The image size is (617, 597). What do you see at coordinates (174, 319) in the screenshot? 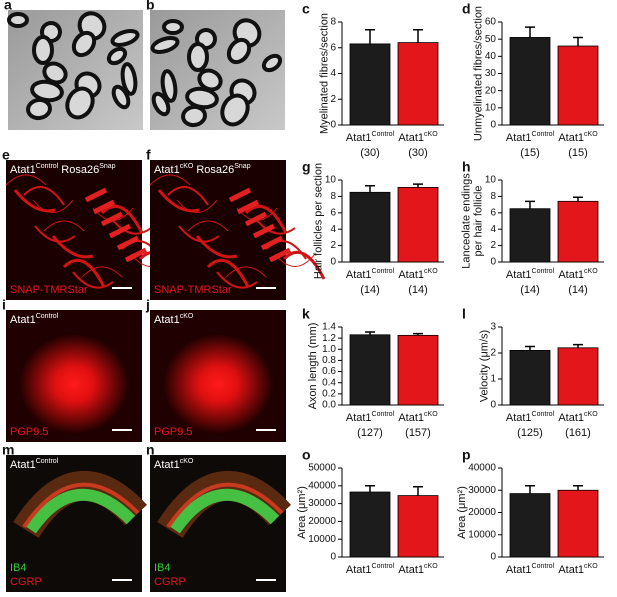
I see `image-title: Atat1cKO` at bounding box center [174, 319].